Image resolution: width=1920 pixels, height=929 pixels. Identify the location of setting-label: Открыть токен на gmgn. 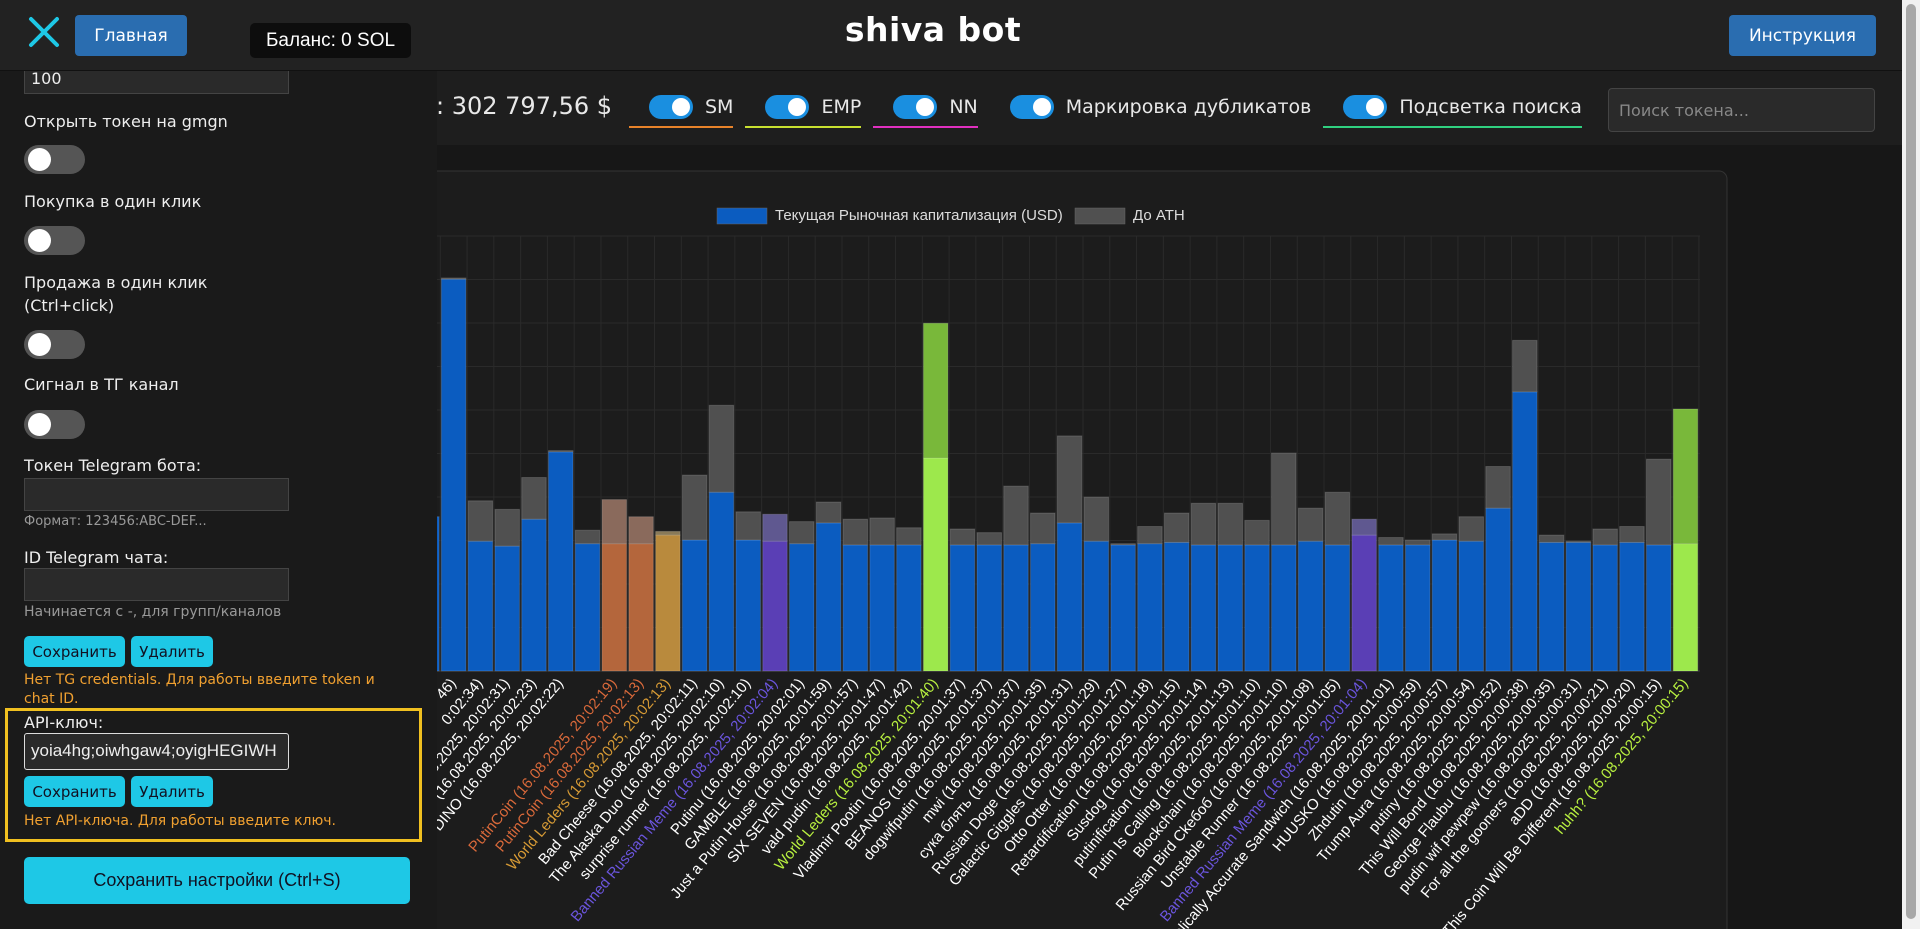
(126, 121).